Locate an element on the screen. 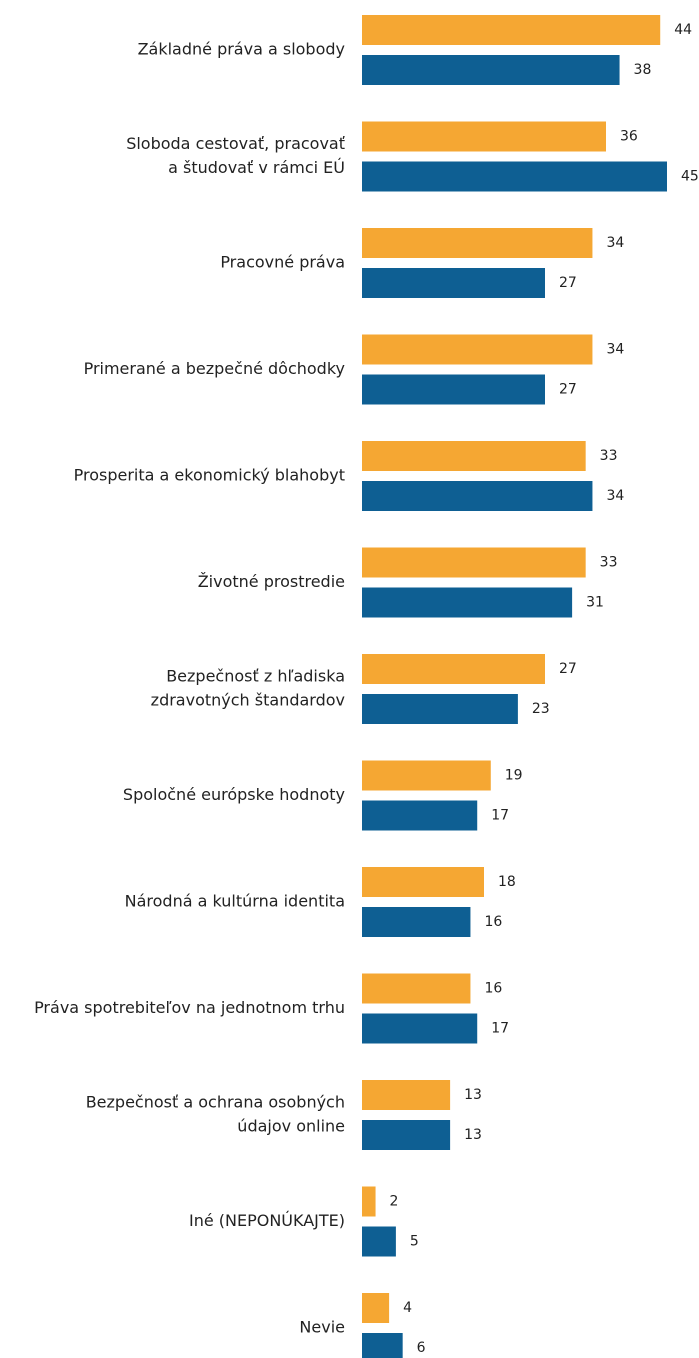 Image resolution: width=699 pixels, height=1358 pixels. value-label: 36 is located at coordinates (629, 137).